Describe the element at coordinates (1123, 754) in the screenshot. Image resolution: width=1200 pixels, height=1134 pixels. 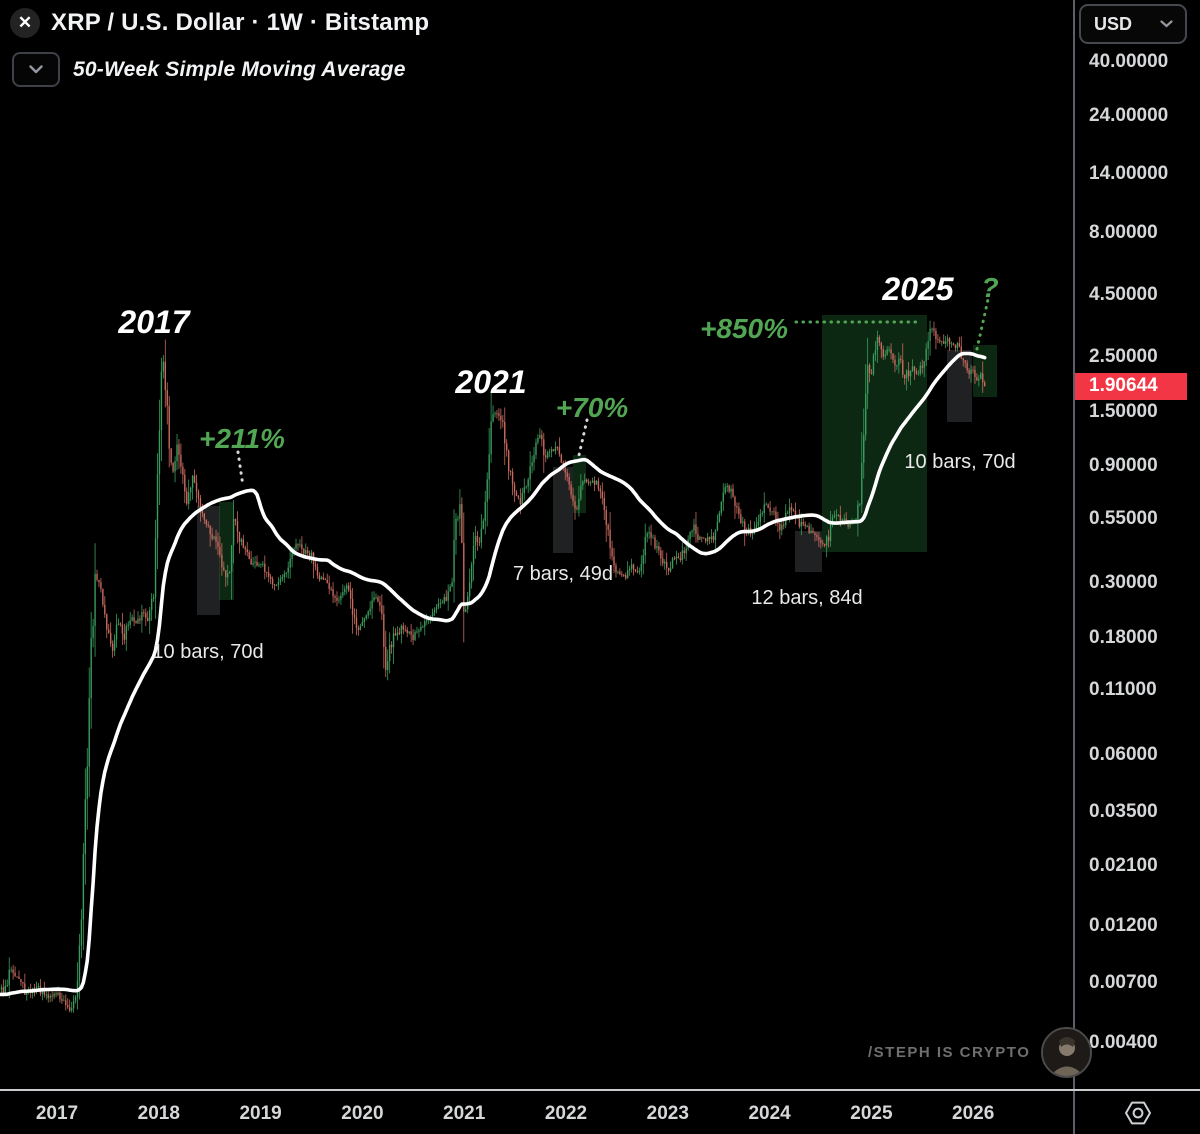
I see `price-tick-label: 0.06000` at that location.